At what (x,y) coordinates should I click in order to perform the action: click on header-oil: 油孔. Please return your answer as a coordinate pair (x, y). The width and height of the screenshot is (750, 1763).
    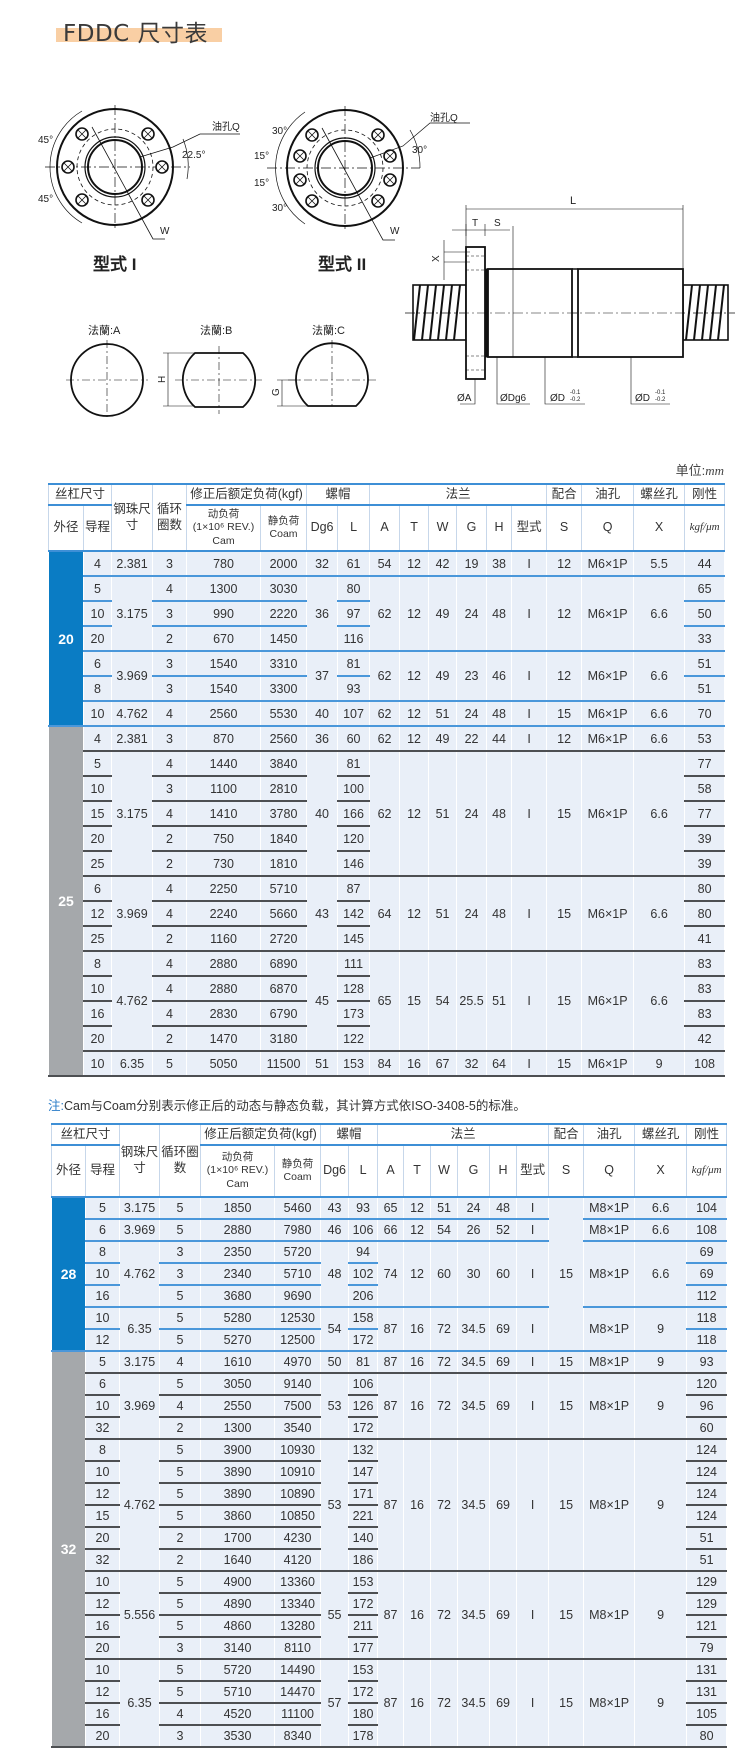
    Looking at the image, I should click on (609, 1134).